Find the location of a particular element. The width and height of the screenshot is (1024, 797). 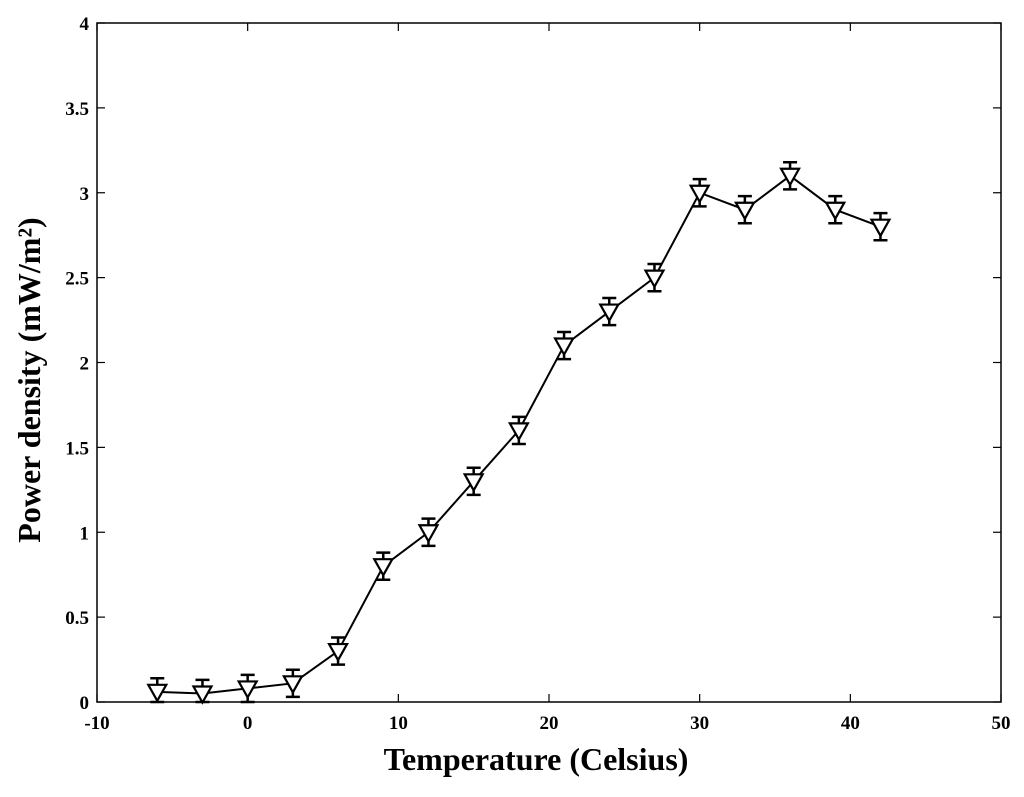

y-tick-label: 3 is located at coordinates (85, 194).